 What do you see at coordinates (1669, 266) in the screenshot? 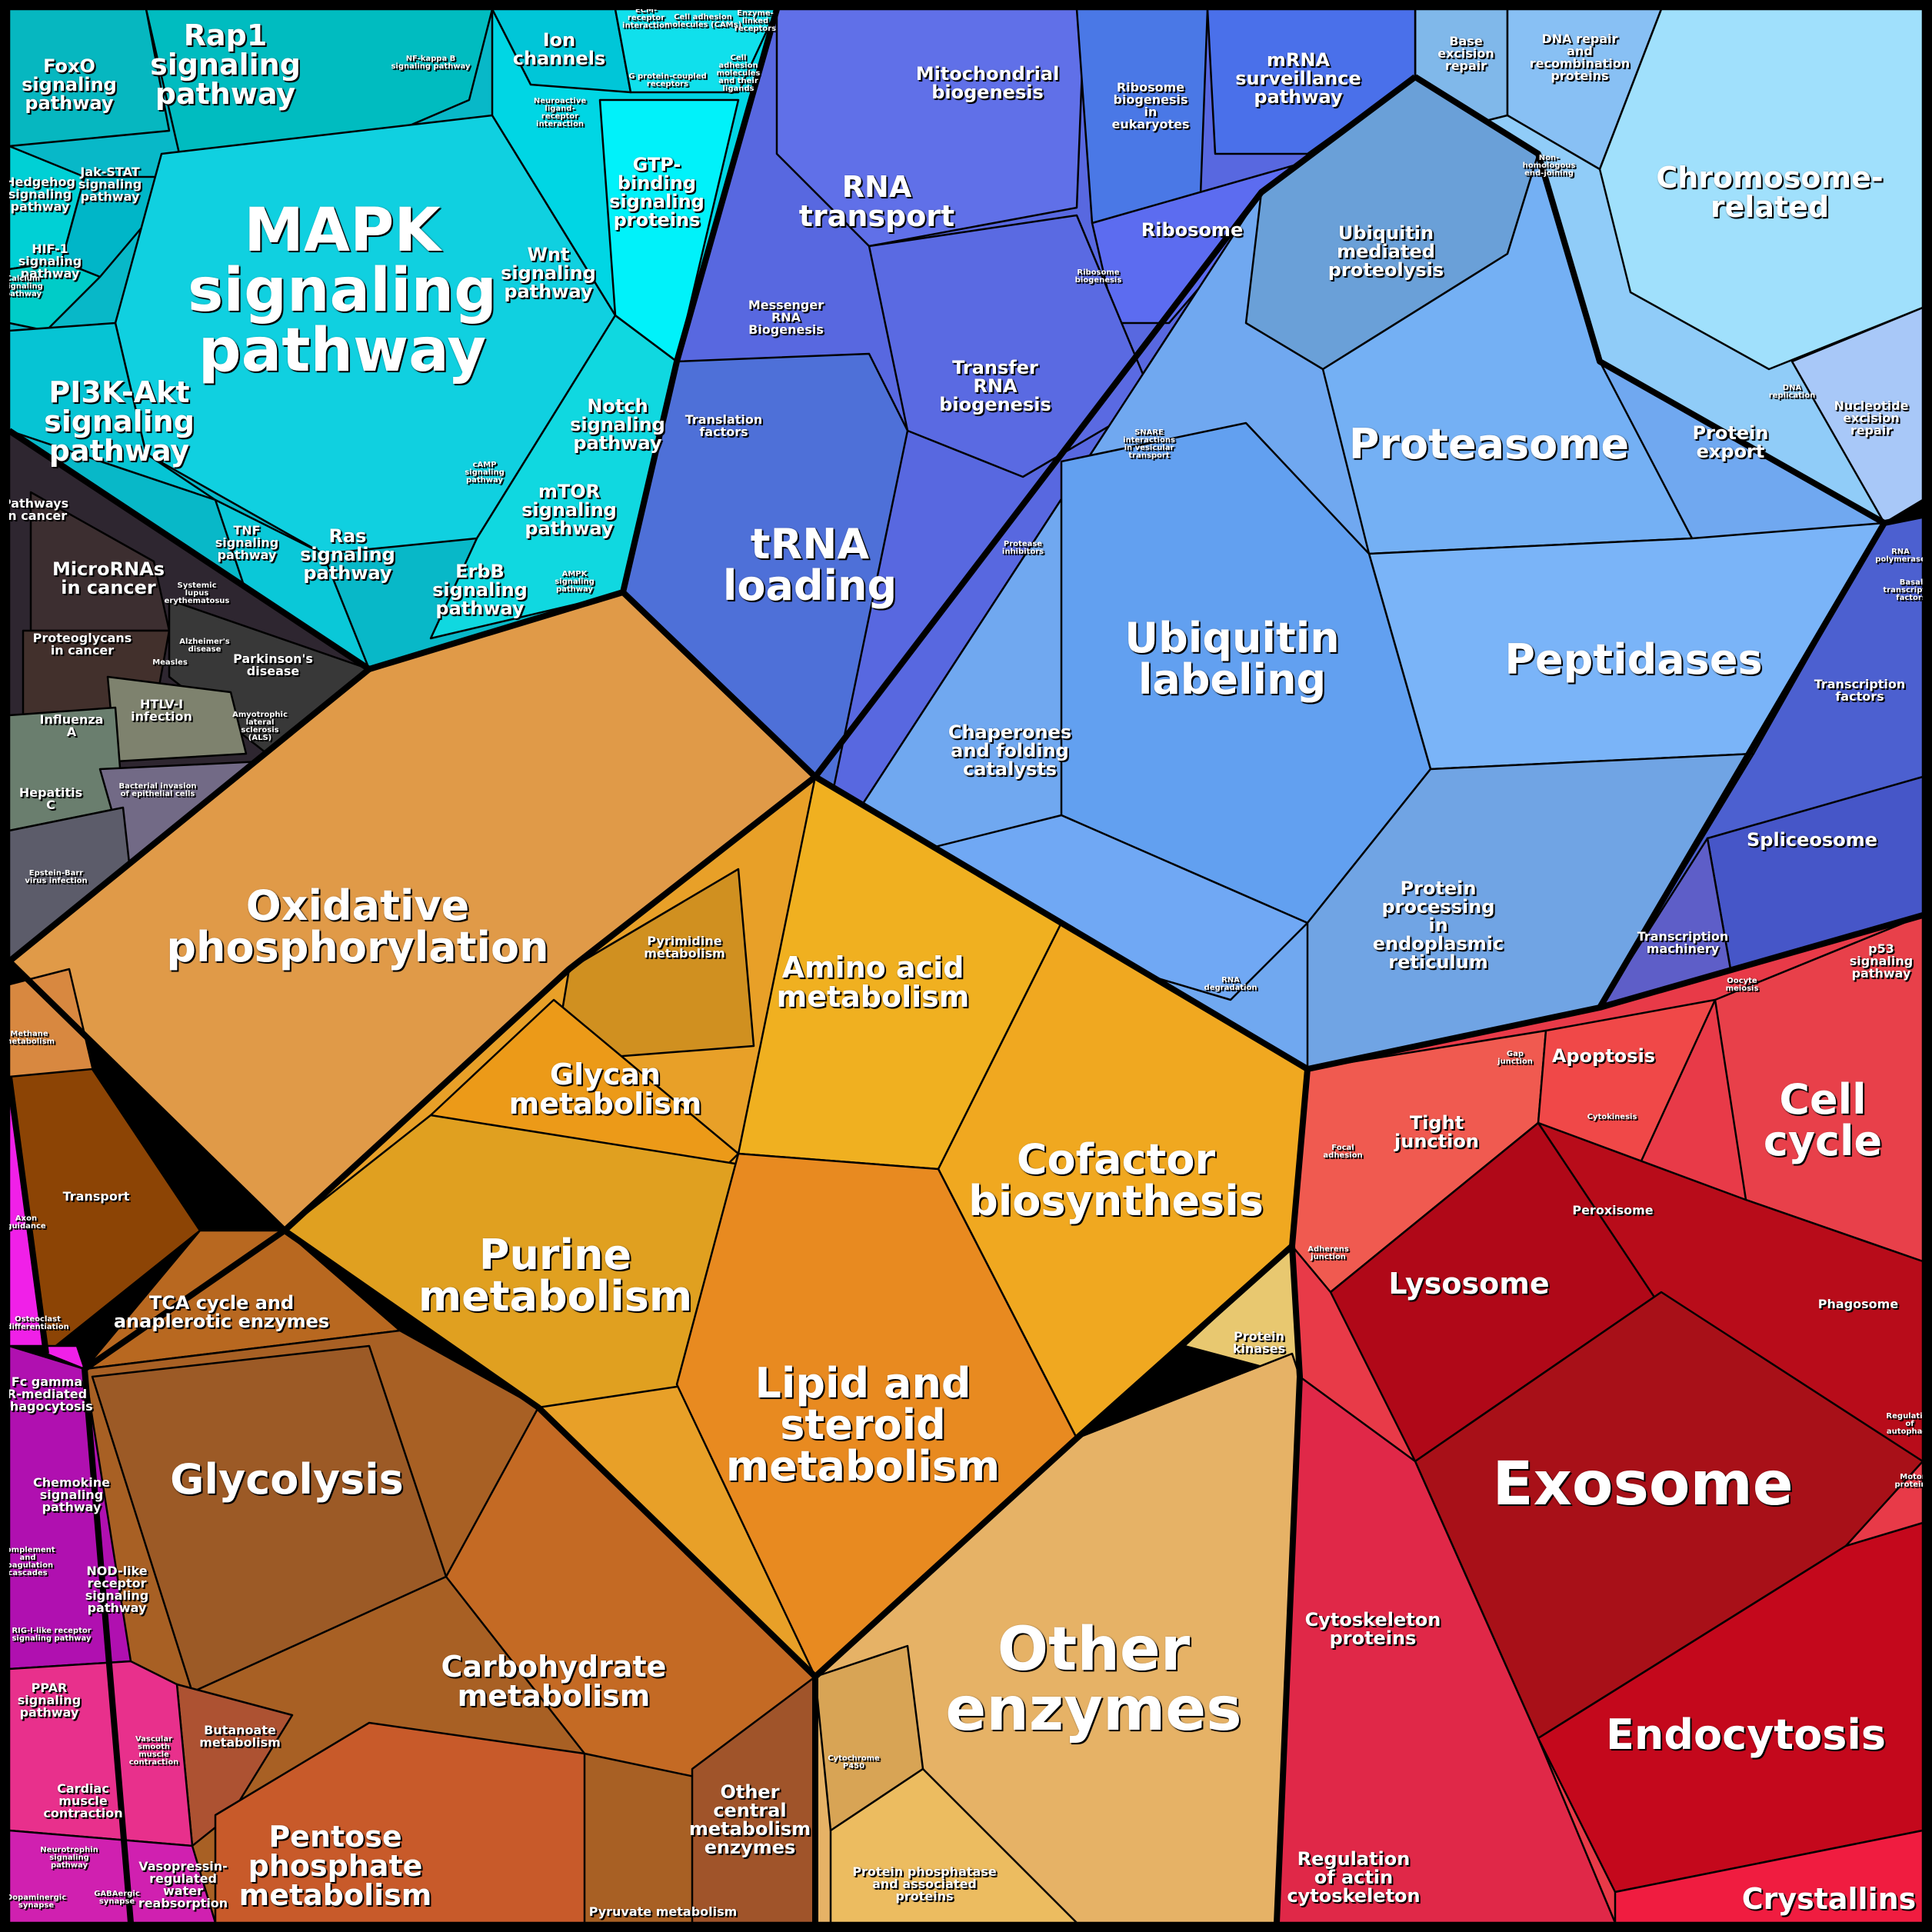
I see `region-replication` at bounding box center [1669, 266].